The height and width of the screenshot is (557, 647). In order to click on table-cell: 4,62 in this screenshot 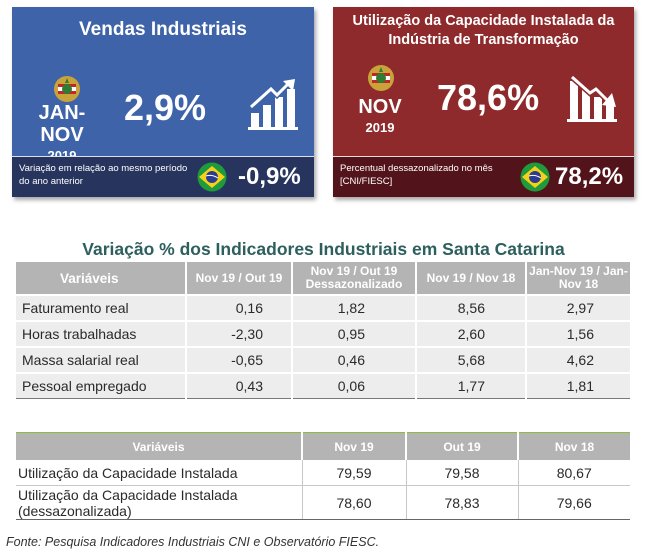, I will do `click(577, 359)`.